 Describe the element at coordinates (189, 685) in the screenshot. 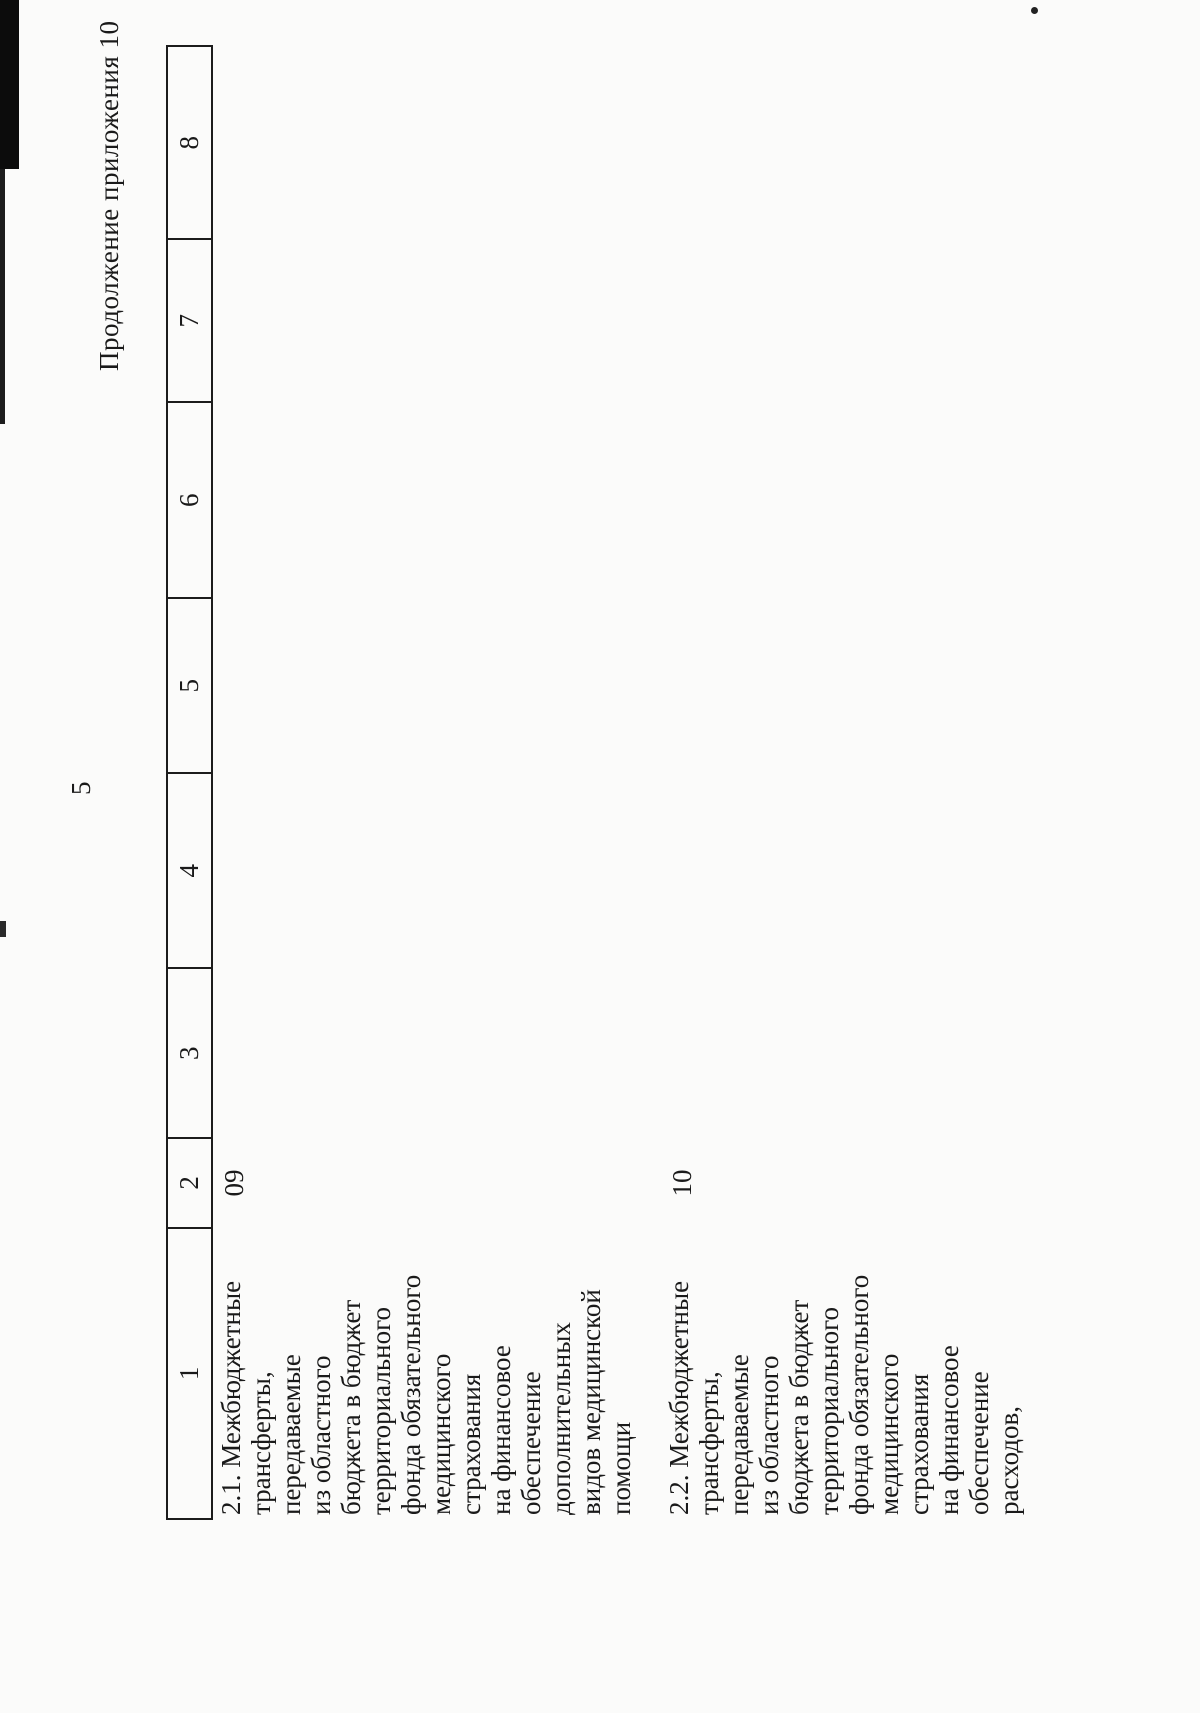

I see `column-header-5: 5` at that location.